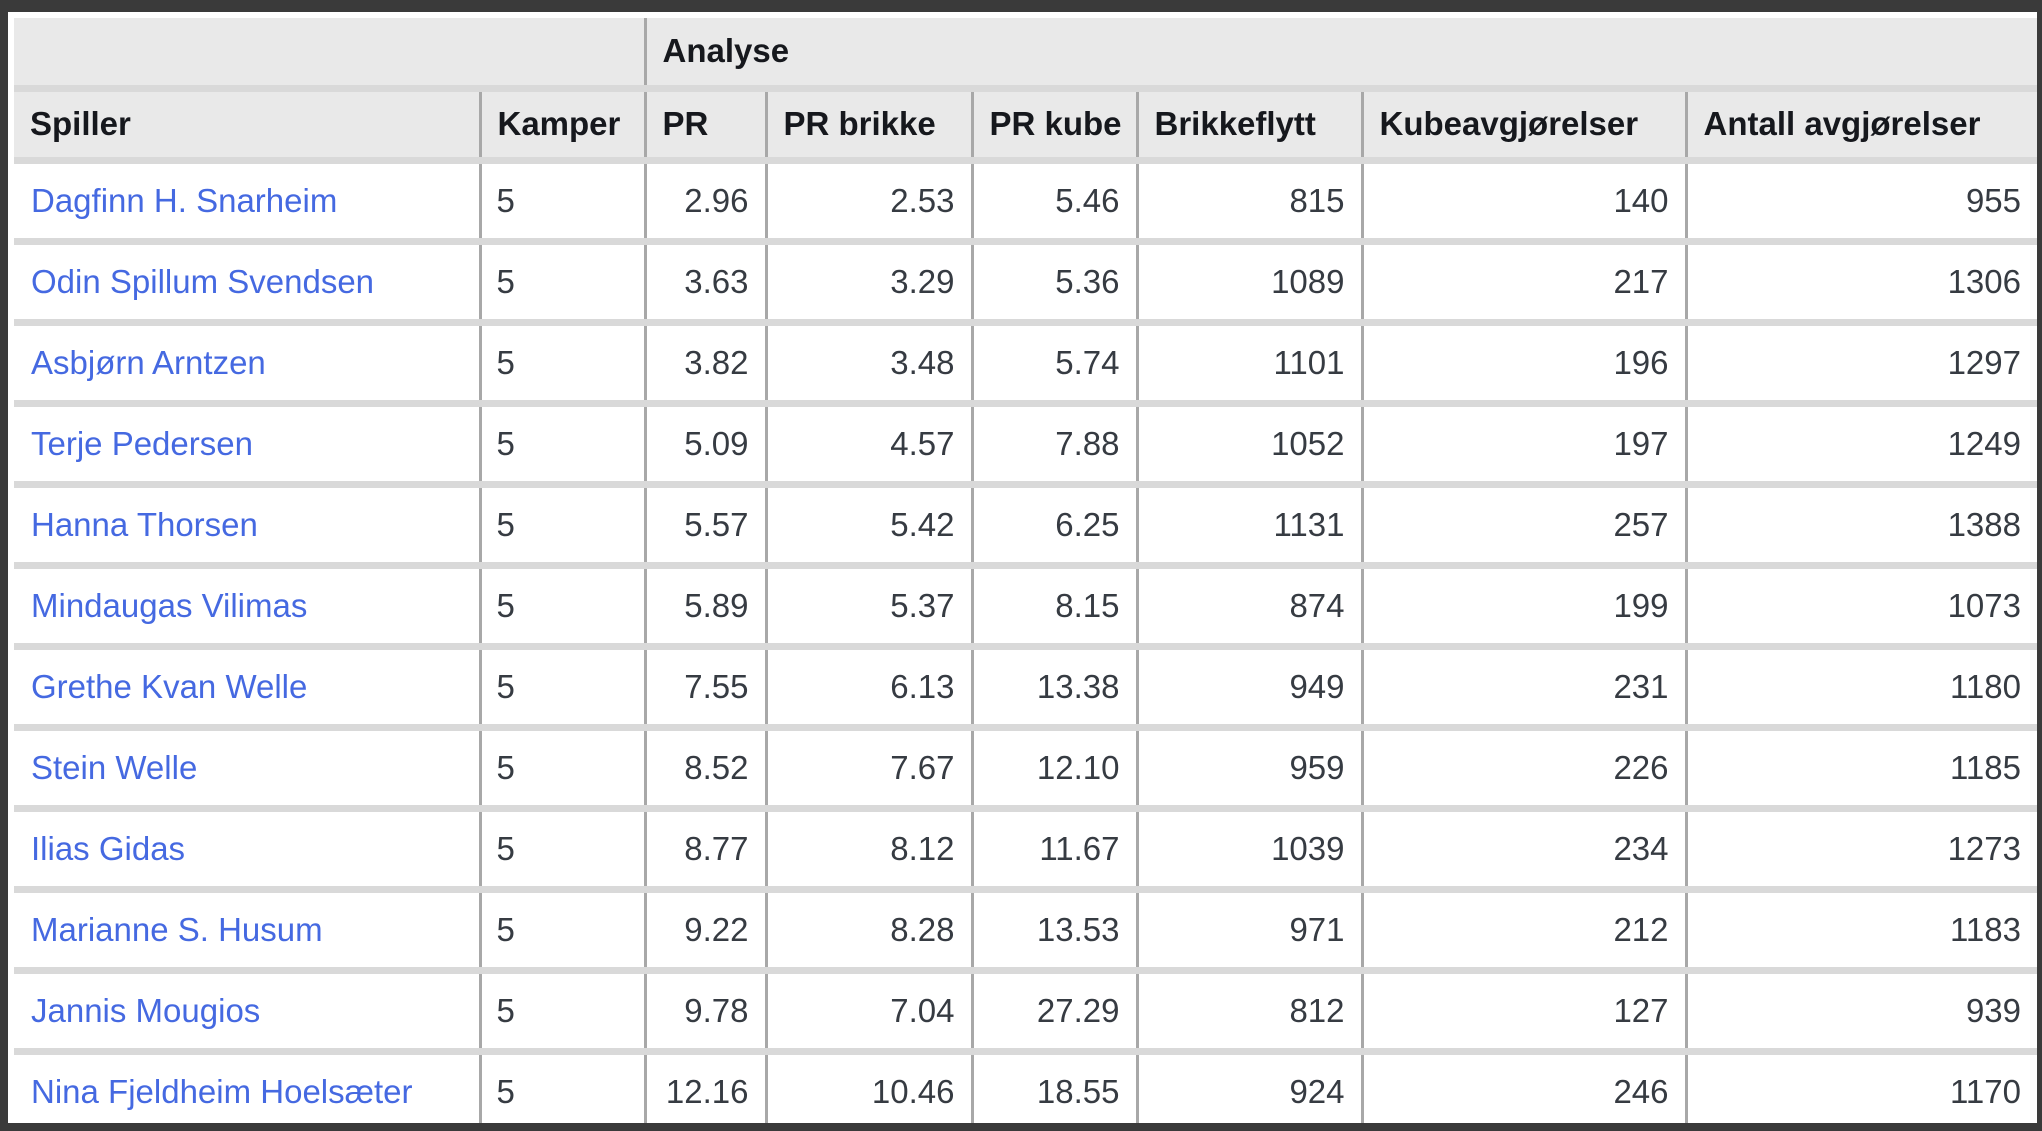 Image resolution: width=2042 pixels, height=1131 pixels. What do you see at coordinates (169, 686) in the screenshot?
I see `player-link: Grethe Kvan Welle` at bounding box center [169, 686].